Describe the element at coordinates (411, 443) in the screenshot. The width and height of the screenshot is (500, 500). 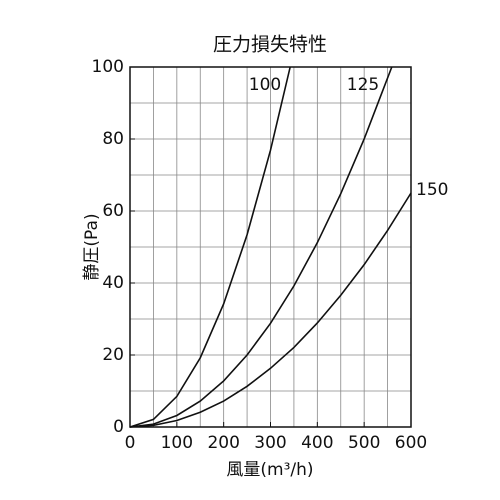
I see `x-tick-label: 600` at that location.